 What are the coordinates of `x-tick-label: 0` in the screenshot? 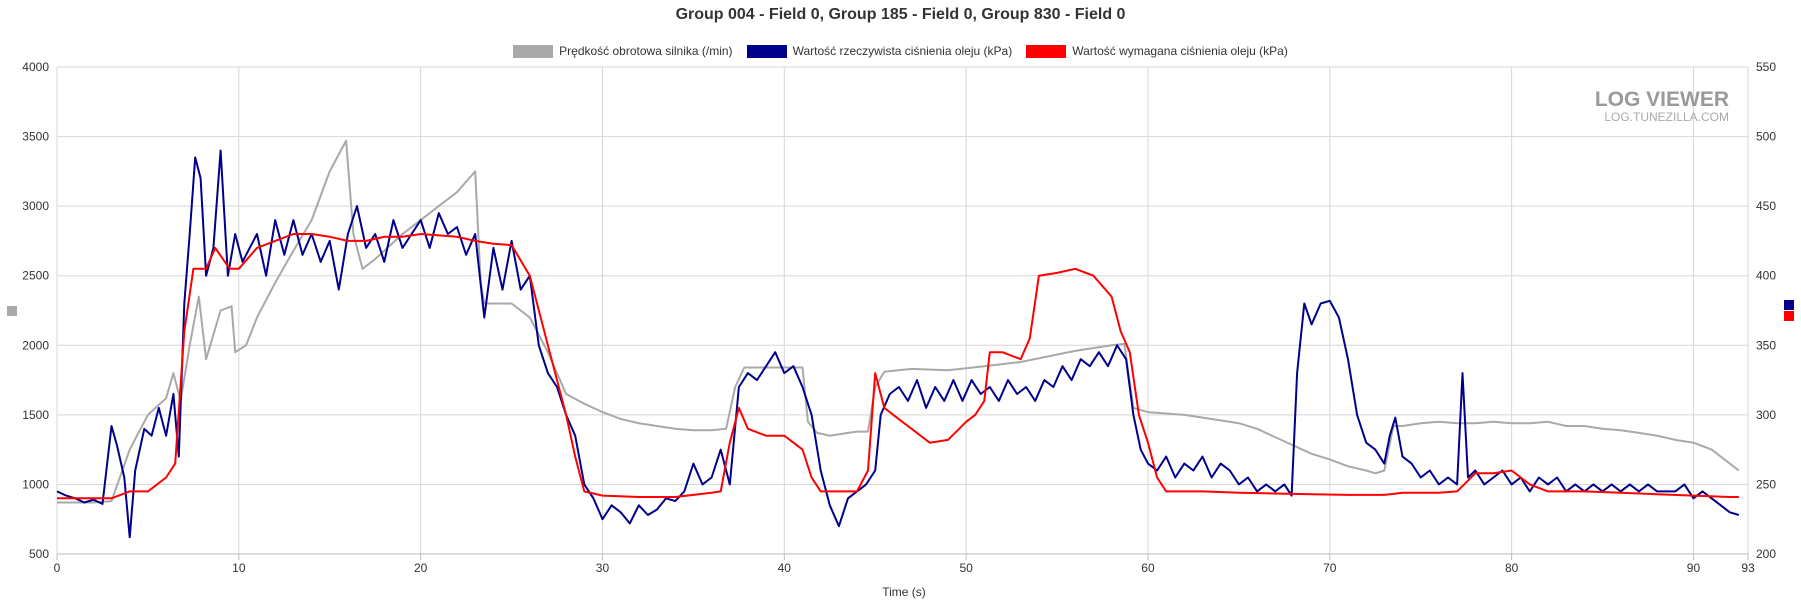 It's located at (57, 568).